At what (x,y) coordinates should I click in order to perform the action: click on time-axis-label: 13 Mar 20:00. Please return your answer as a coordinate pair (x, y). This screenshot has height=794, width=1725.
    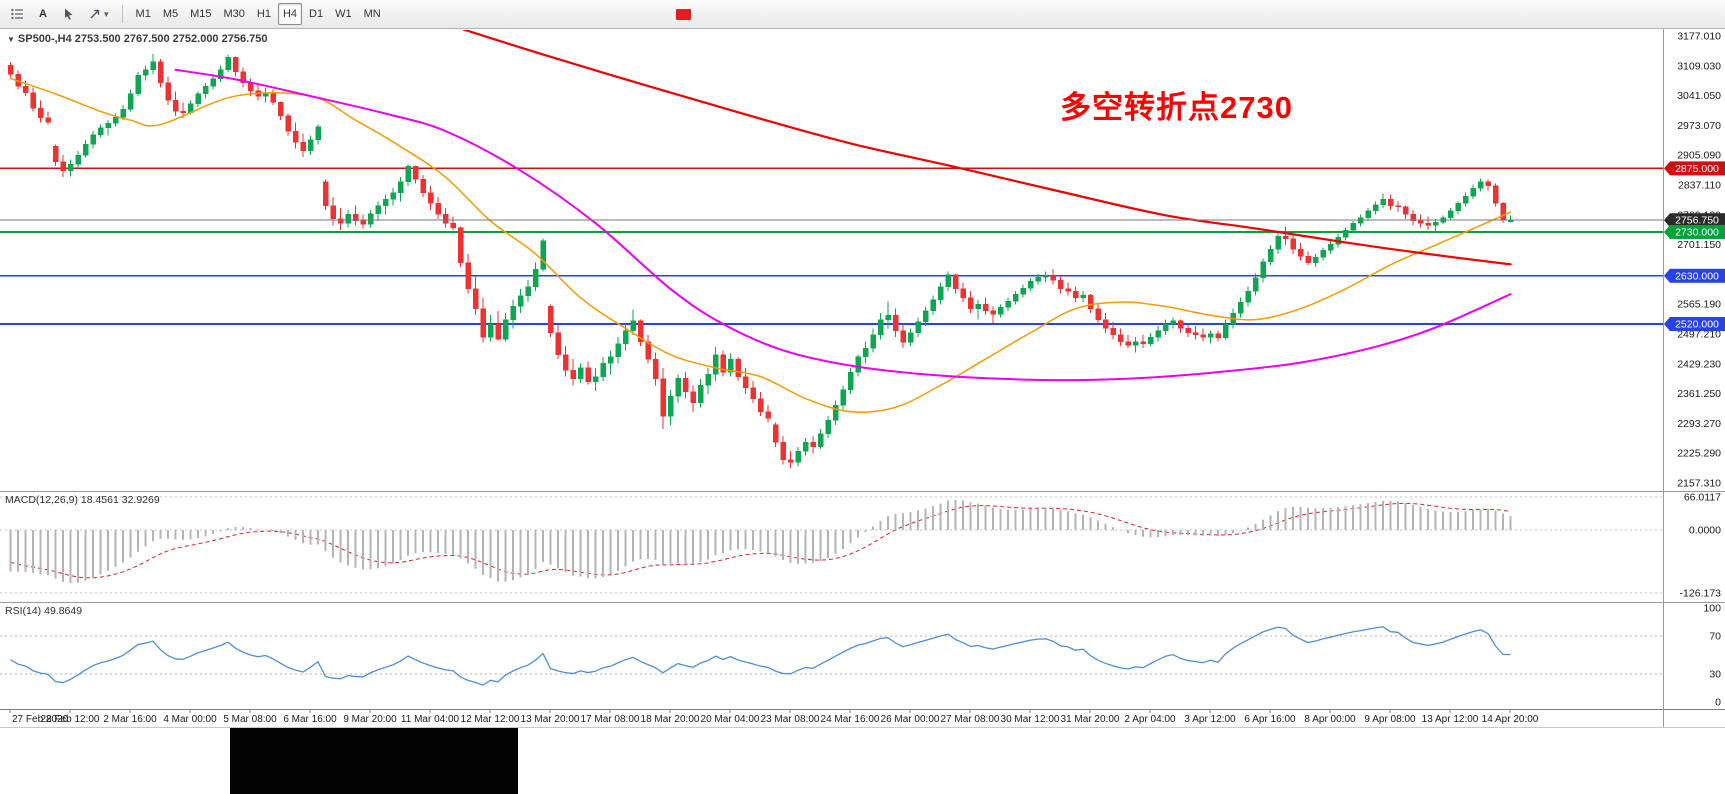
    Looking at the image, I should click on (550, 719).